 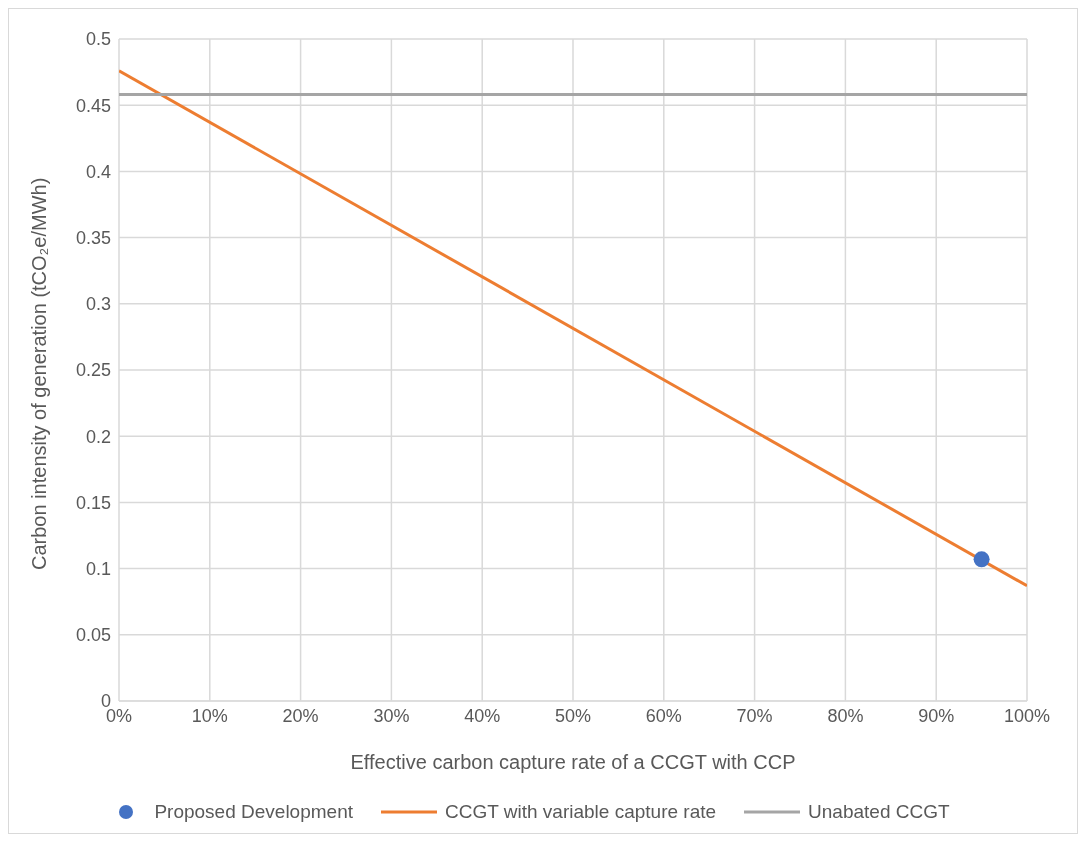 I want to click on x-axis-title: Effective carbon capture rate of a CCGT with CCP, so click(x=573, y=762).